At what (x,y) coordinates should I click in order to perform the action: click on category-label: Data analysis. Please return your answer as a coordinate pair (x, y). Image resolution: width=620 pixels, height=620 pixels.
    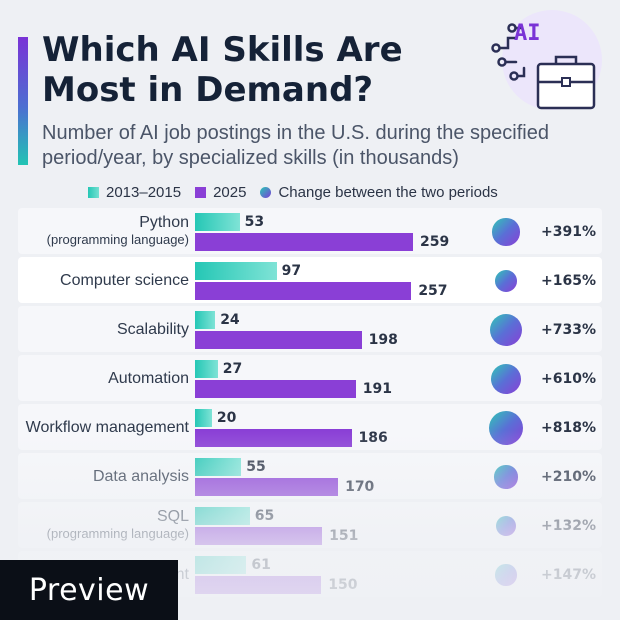
    Looking at the image, I should click on (141, 477).